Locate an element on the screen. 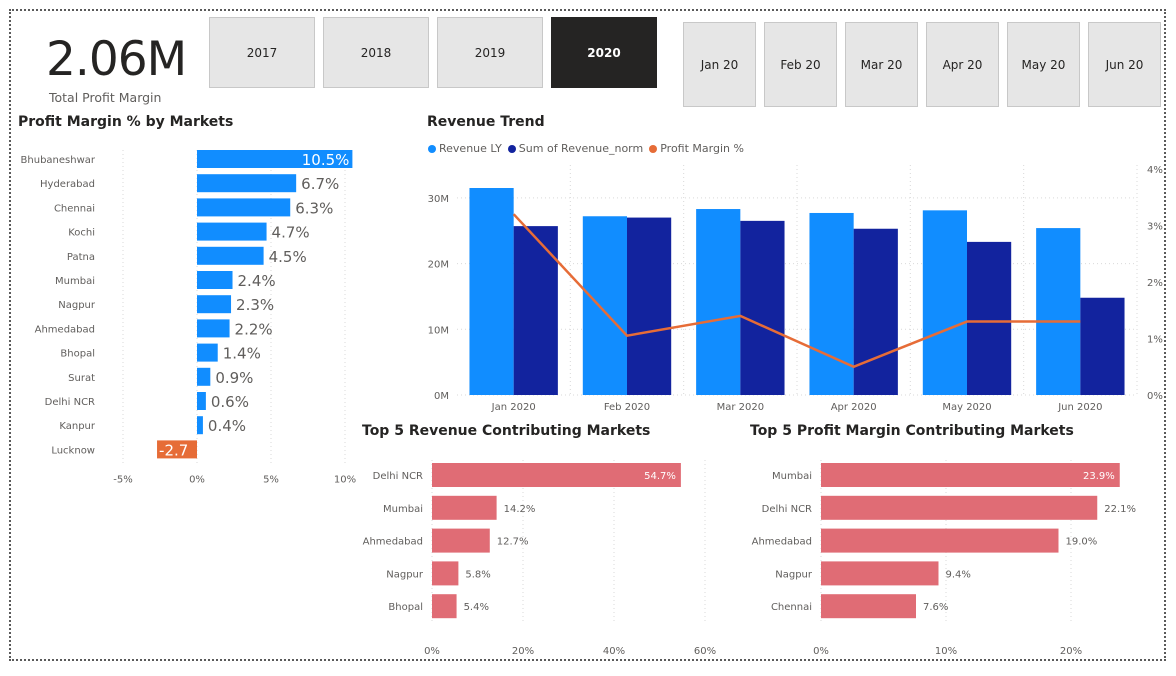 The width and height of the screenshot is (1176, 676). year-button-2019: 2019 is located at coordinates (490, 52).